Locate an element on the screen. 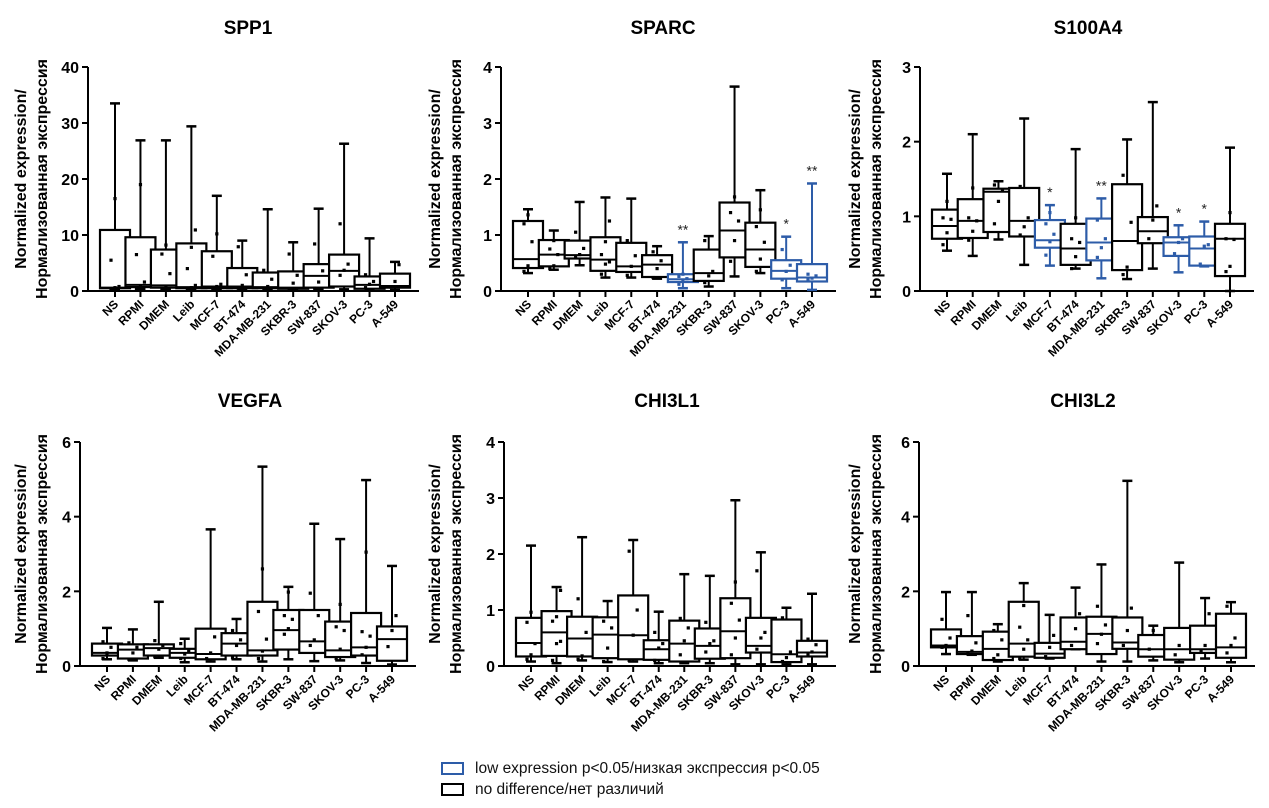  y-tick-label: 30 is located at coordinates (70, 124).